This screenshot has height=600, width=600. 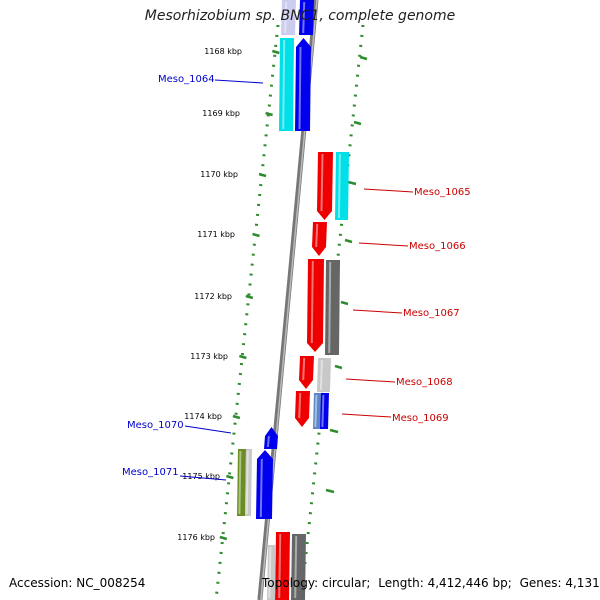 I want to click on gene-label: Meso_1064, so click(x=186, y=79).